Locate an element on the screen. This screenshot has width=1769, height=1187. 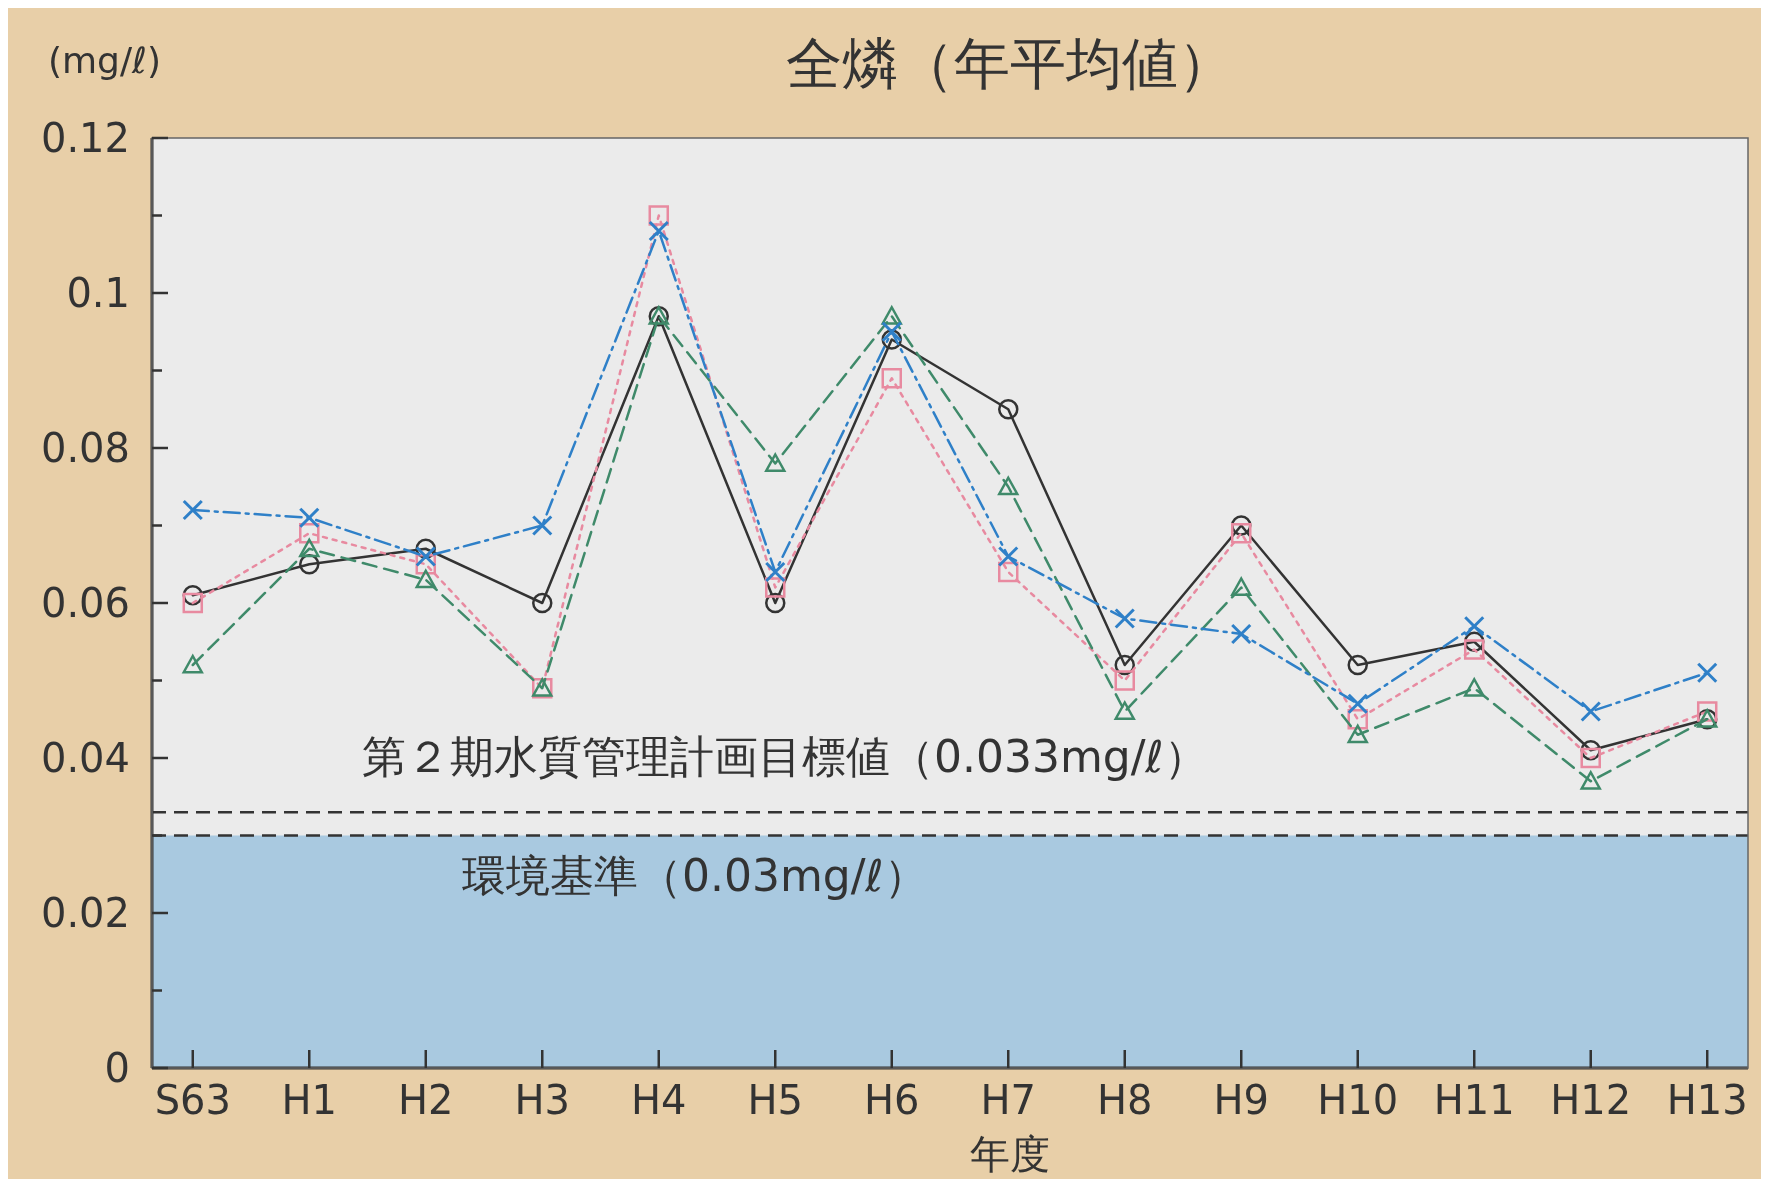
y-tick-label: 0.12 is located at coordinates (85, 138).